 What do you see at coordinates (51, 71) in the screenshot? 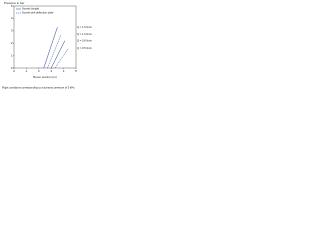
I see `x-tick-label: 3` at bounding box center [51, 71].